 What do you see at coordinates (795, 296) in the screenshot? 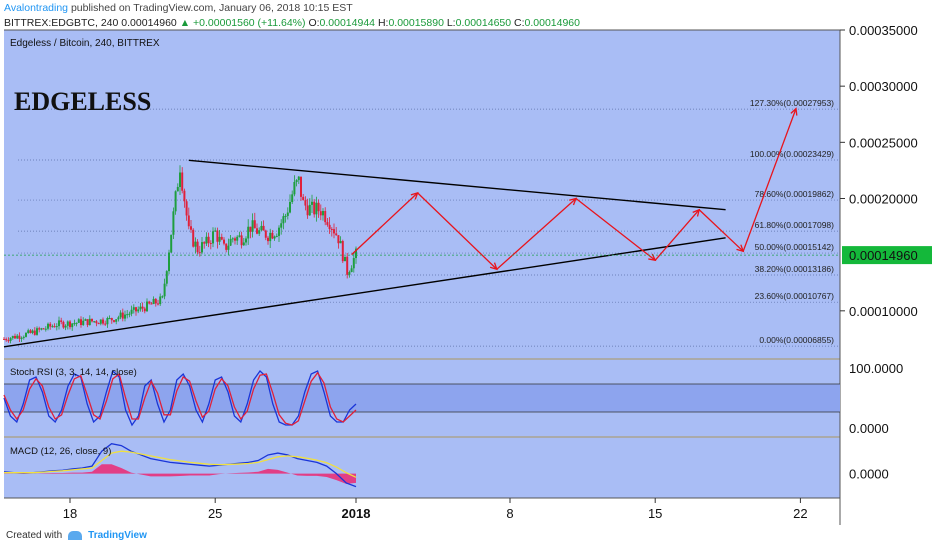
I see `fib-level-label: 23.60%(0.00010767)` at bounding box center [795, 296].